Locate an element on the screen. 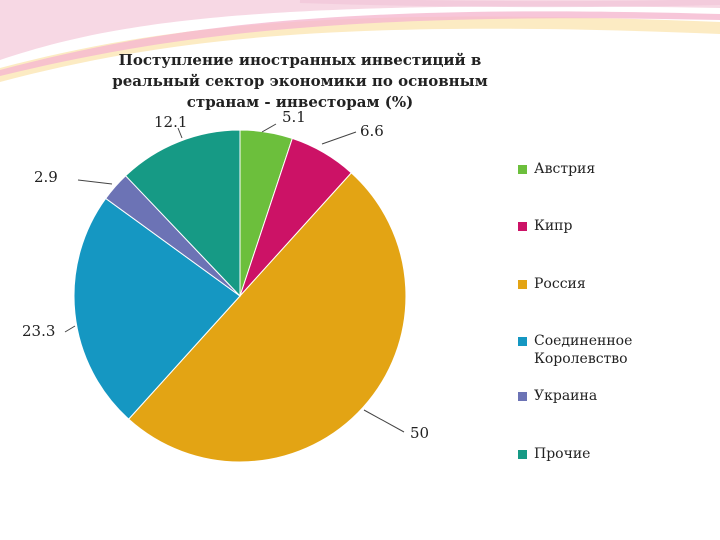 The width and height of the screenshot is (720, 540). legend-item: Кипр is located at coordinates (583, 226).